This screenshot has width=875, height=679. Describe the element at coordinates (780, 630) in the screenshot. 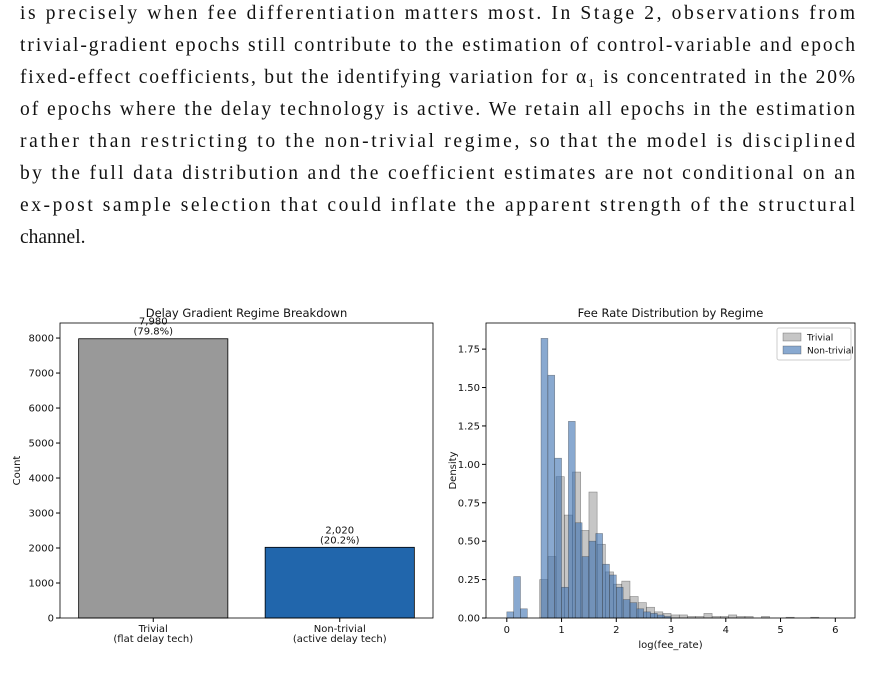

I see `x-tick-label: 5` at that location.